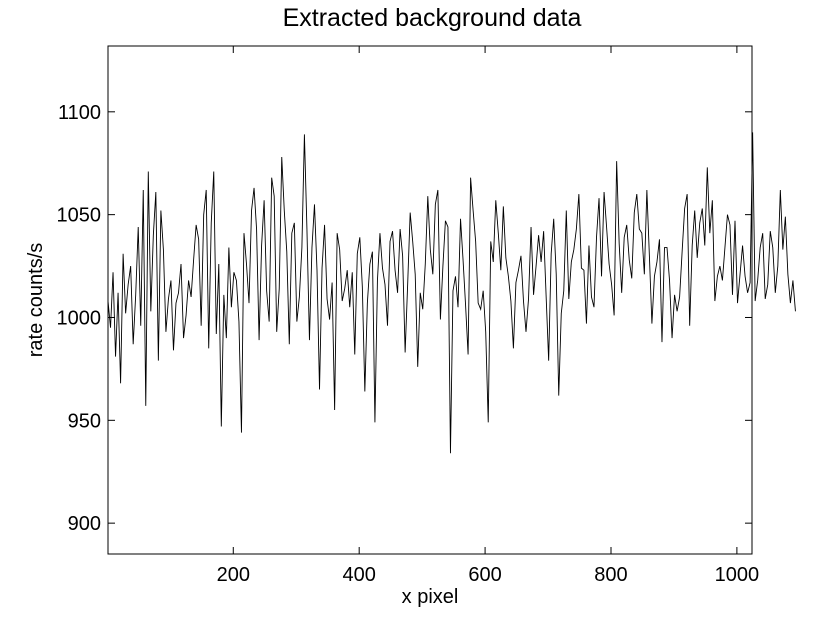 This screenshot has width=830, height=624. Describe the element at coordinates (84, 524) in the screenshot. I see `y-tick-label: 900` at that location.